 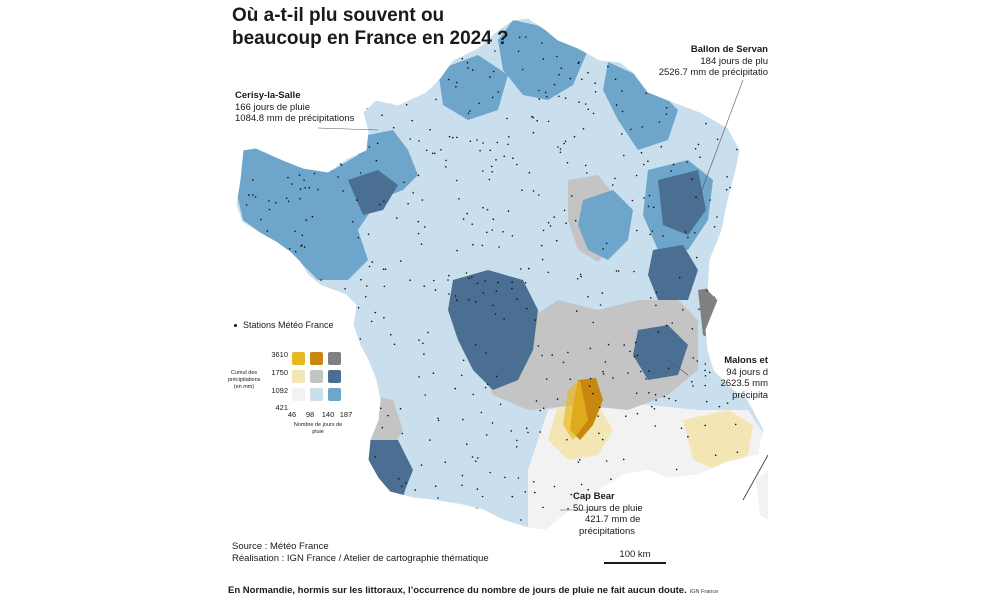 I want to click on ballon-days: 184 jours de plu, so click(x=734, y=61).